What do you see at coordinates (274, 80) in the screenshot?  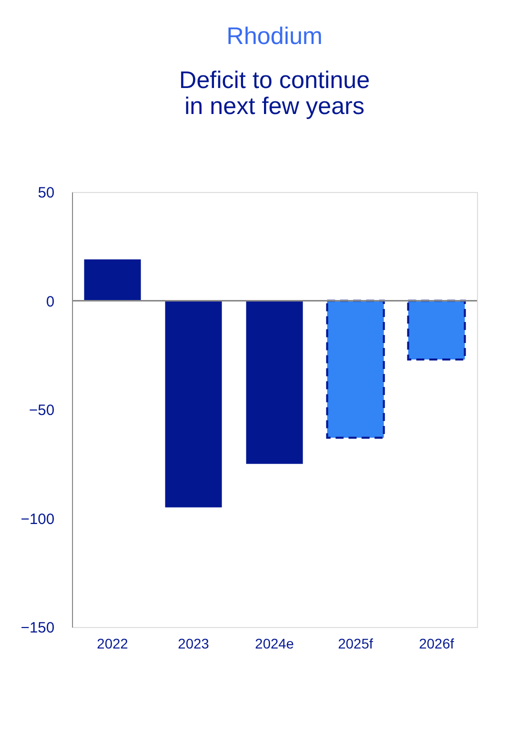 I see `text: Deficit to continue` at bounding box center [274, 80].